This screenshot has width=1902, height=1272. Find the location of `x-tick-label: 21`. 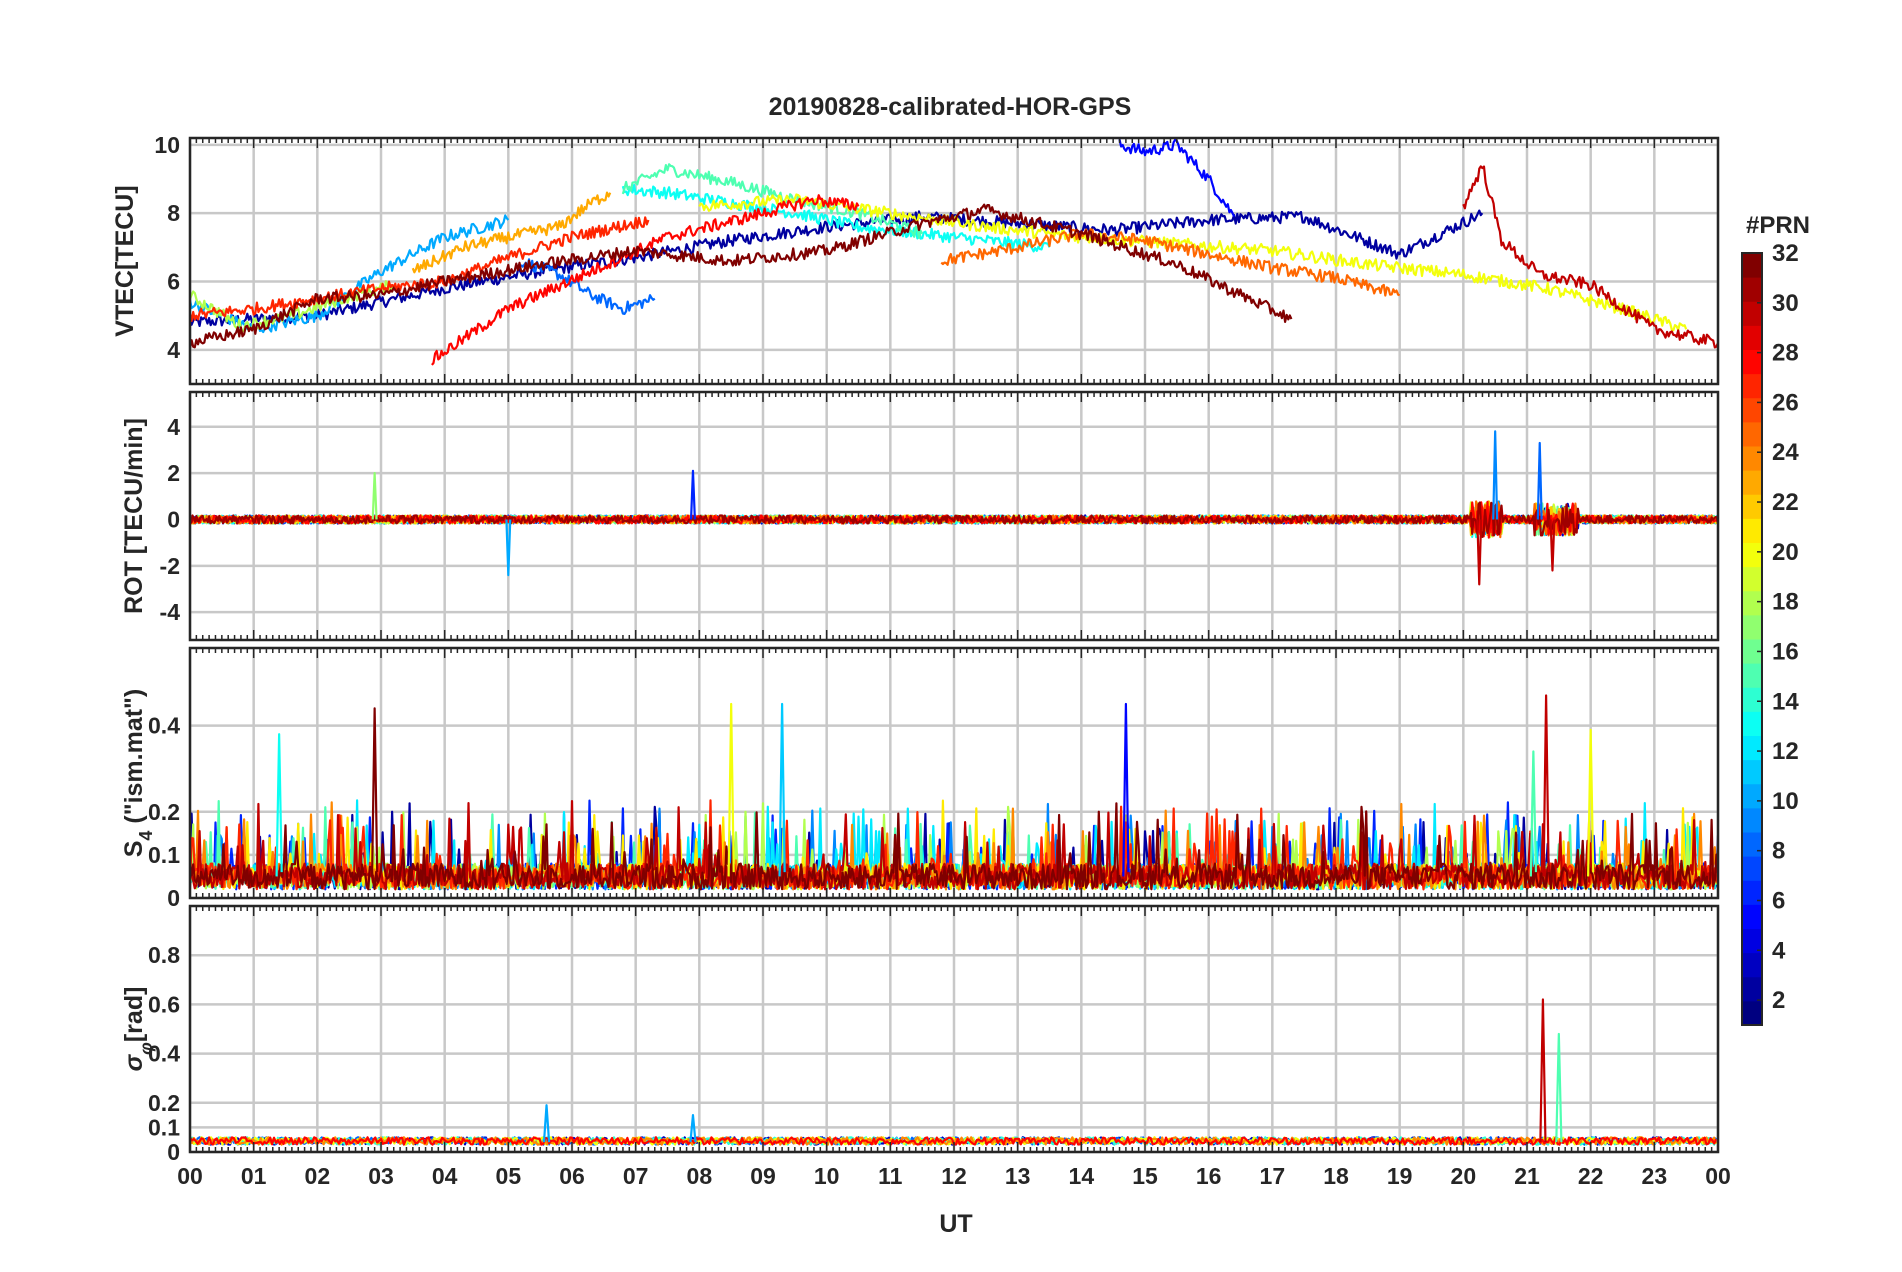

x-tick-label: 21 is located at coordinates (1527, 1176).